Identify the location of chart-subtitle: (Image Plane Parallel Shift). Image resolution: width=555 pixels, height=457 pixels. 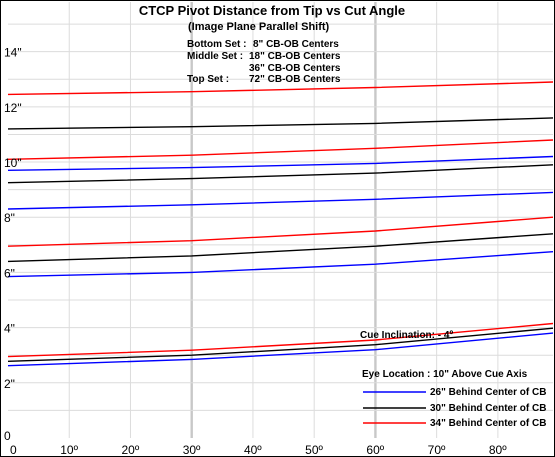
(259, 27).